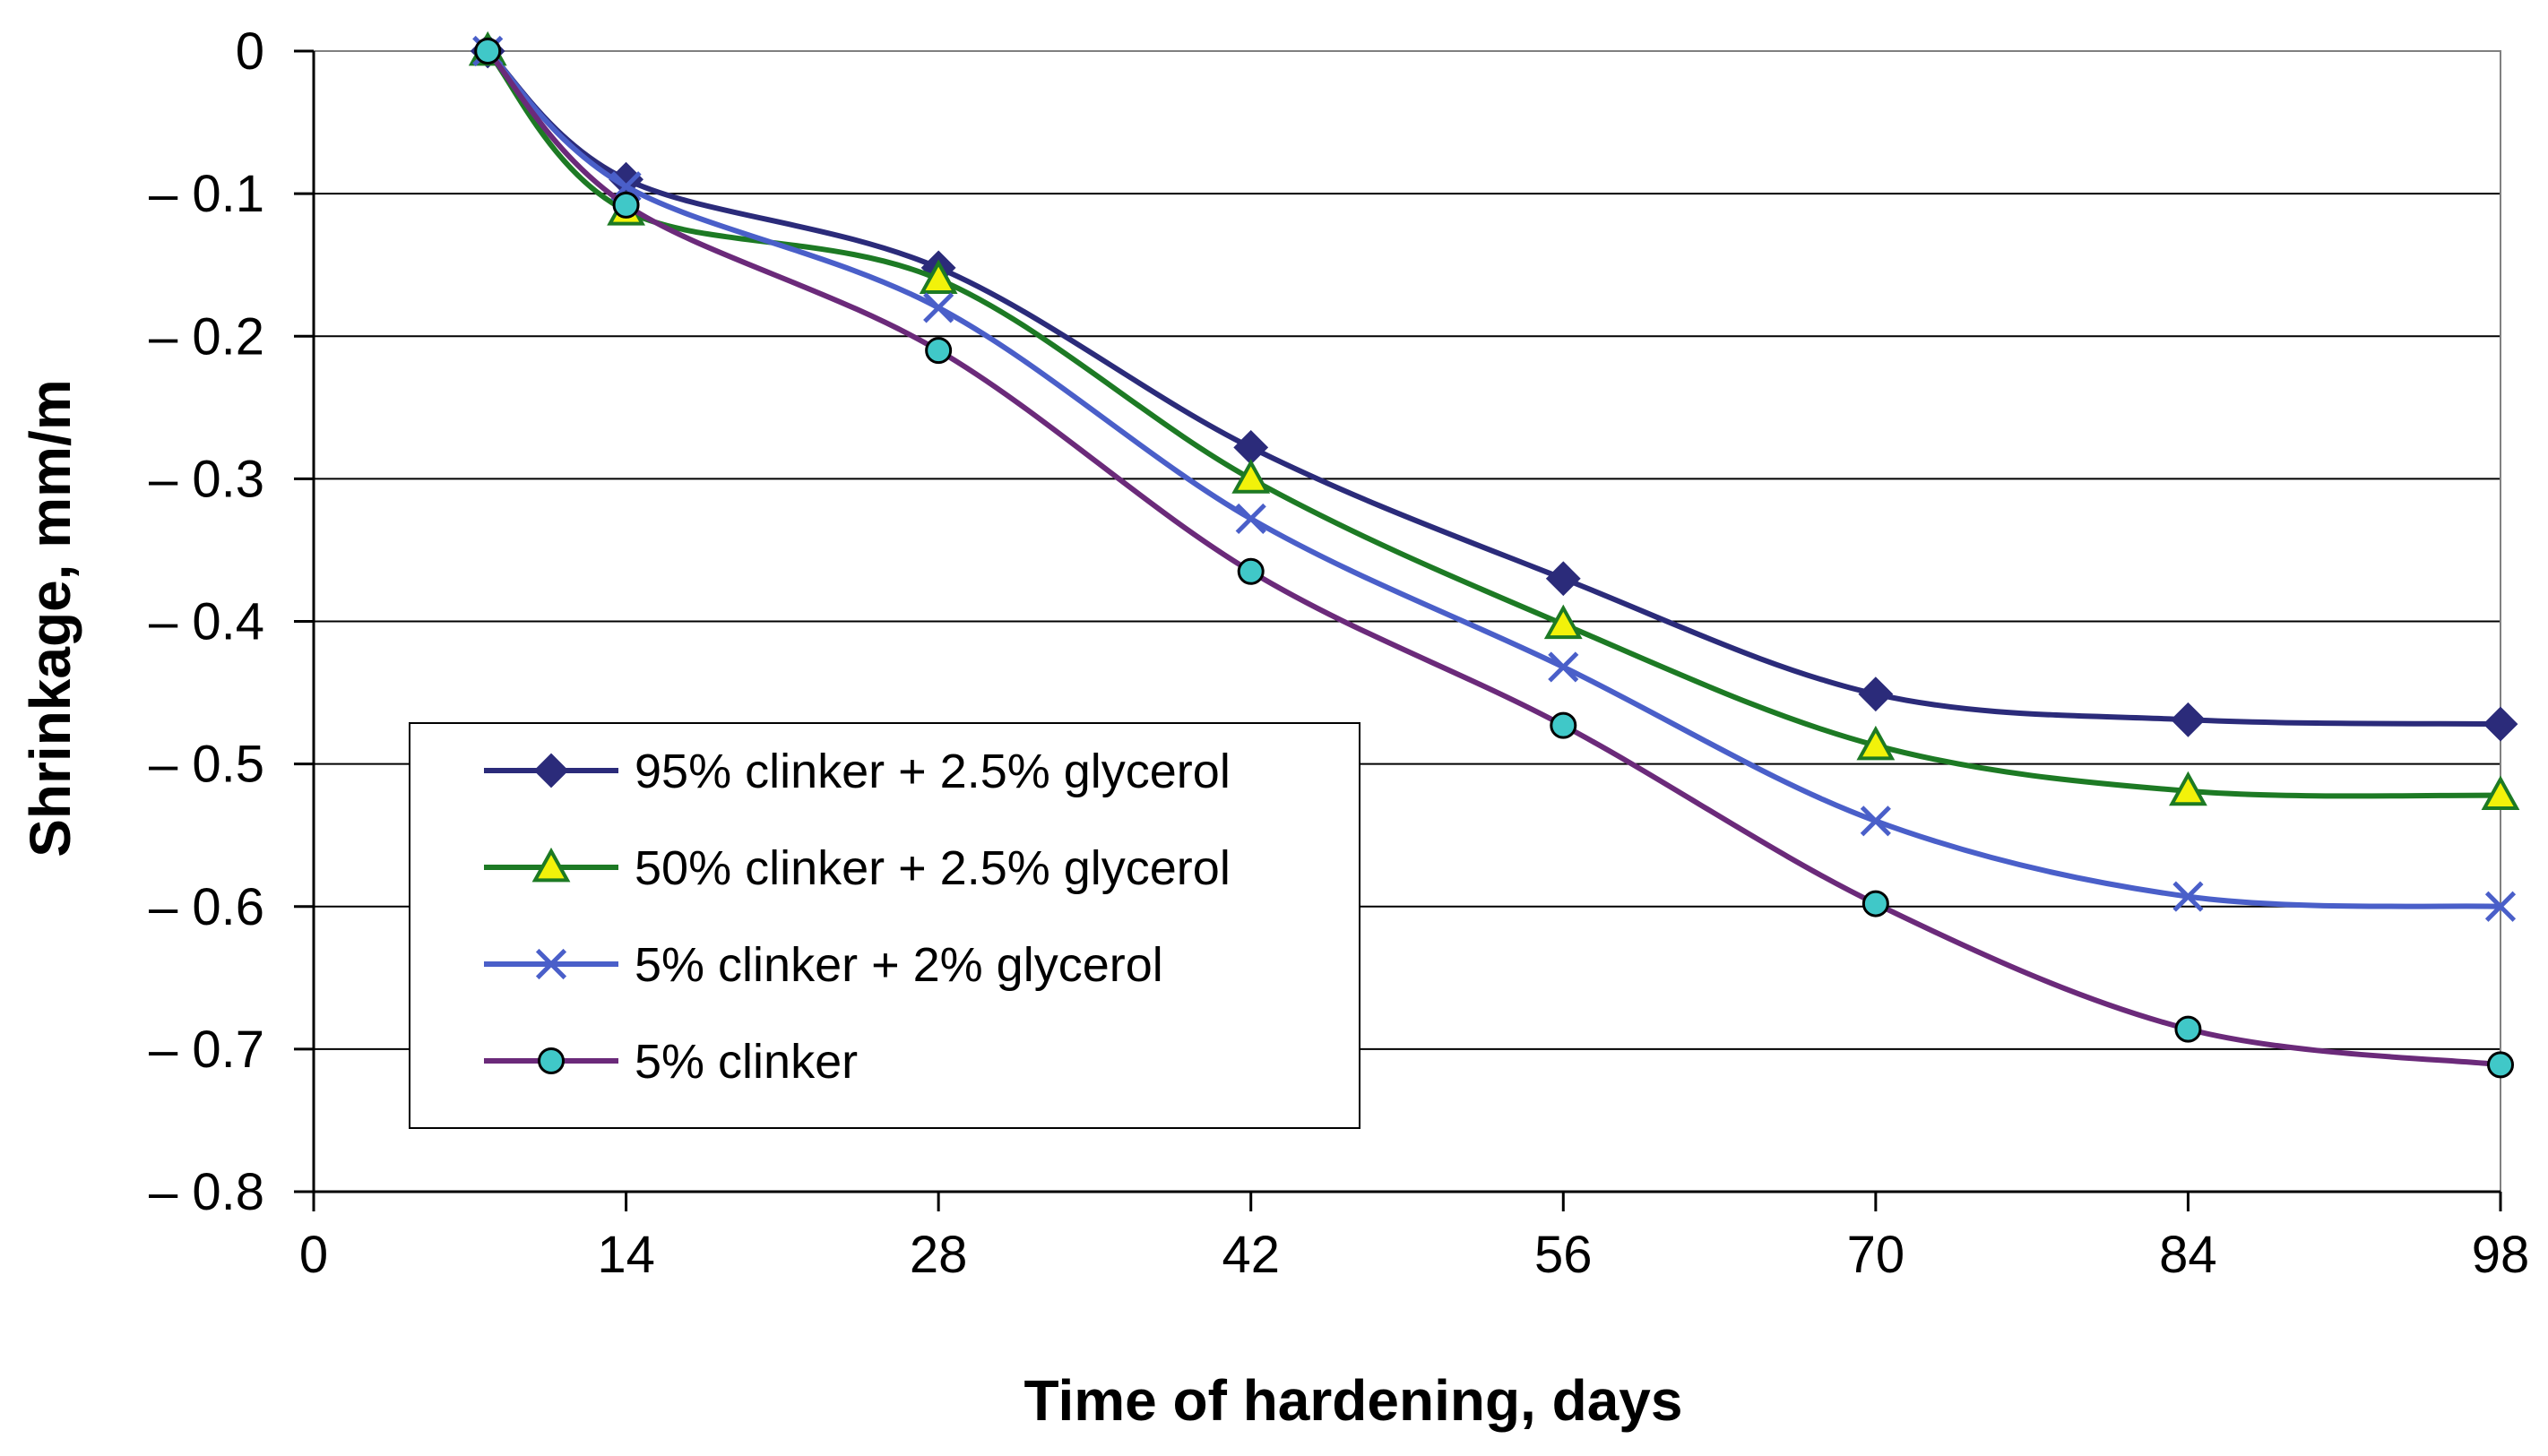  What do you see at coordinates (746, 1062) in the screenshot?
I see `legend-label: 5% clinker` at bounding box center [746, 1062].